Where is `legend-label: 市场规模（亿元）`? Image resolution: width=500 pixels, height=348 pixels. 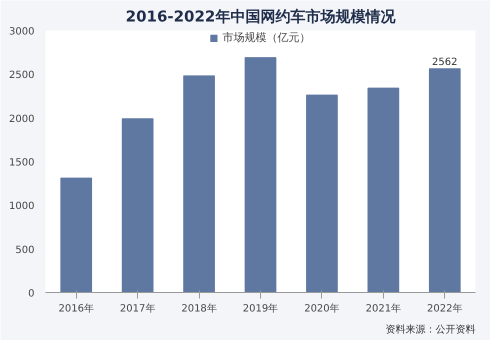 legend-label: 市场规模（亿元） is located at coordinates (266, 37).